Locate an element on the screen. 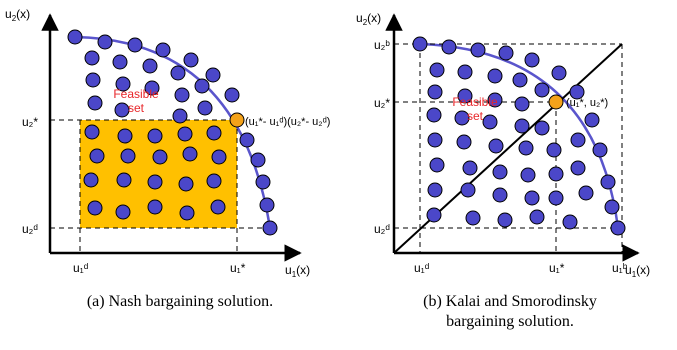 Image resolution: width=677 pixels, height=350 pixels. tick-u1-b: u₁ᵇ is located at coordinates (620, 268).